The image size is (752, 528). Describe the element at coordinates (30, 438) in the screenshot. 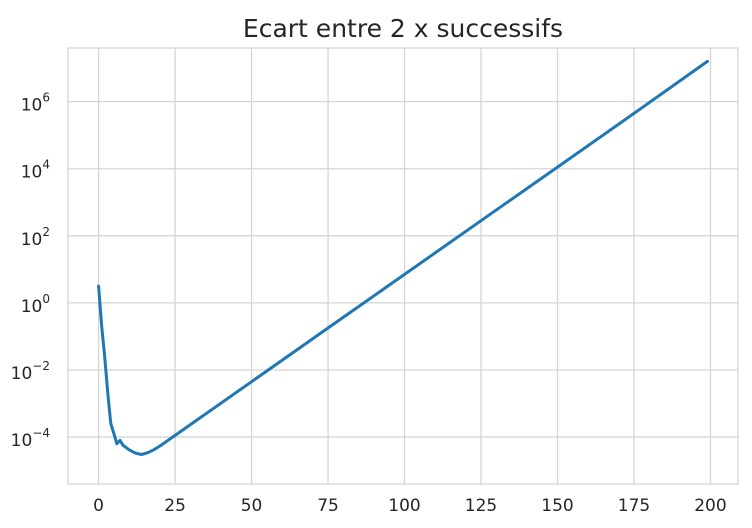

I see `y-tick-label: 10⁻⁴` at that location.